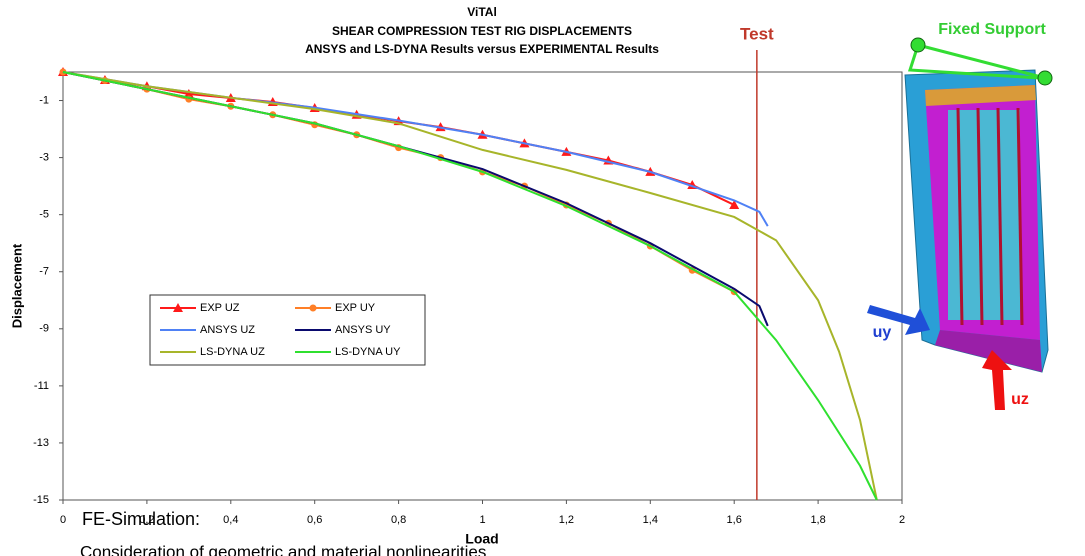 Image resolution: width=1085 pixels, height=556 pixels. What do you see at coordinates (63, 520) in the screenshot?
I see `x-tick-label: 0` at bounding box center [63, 520].